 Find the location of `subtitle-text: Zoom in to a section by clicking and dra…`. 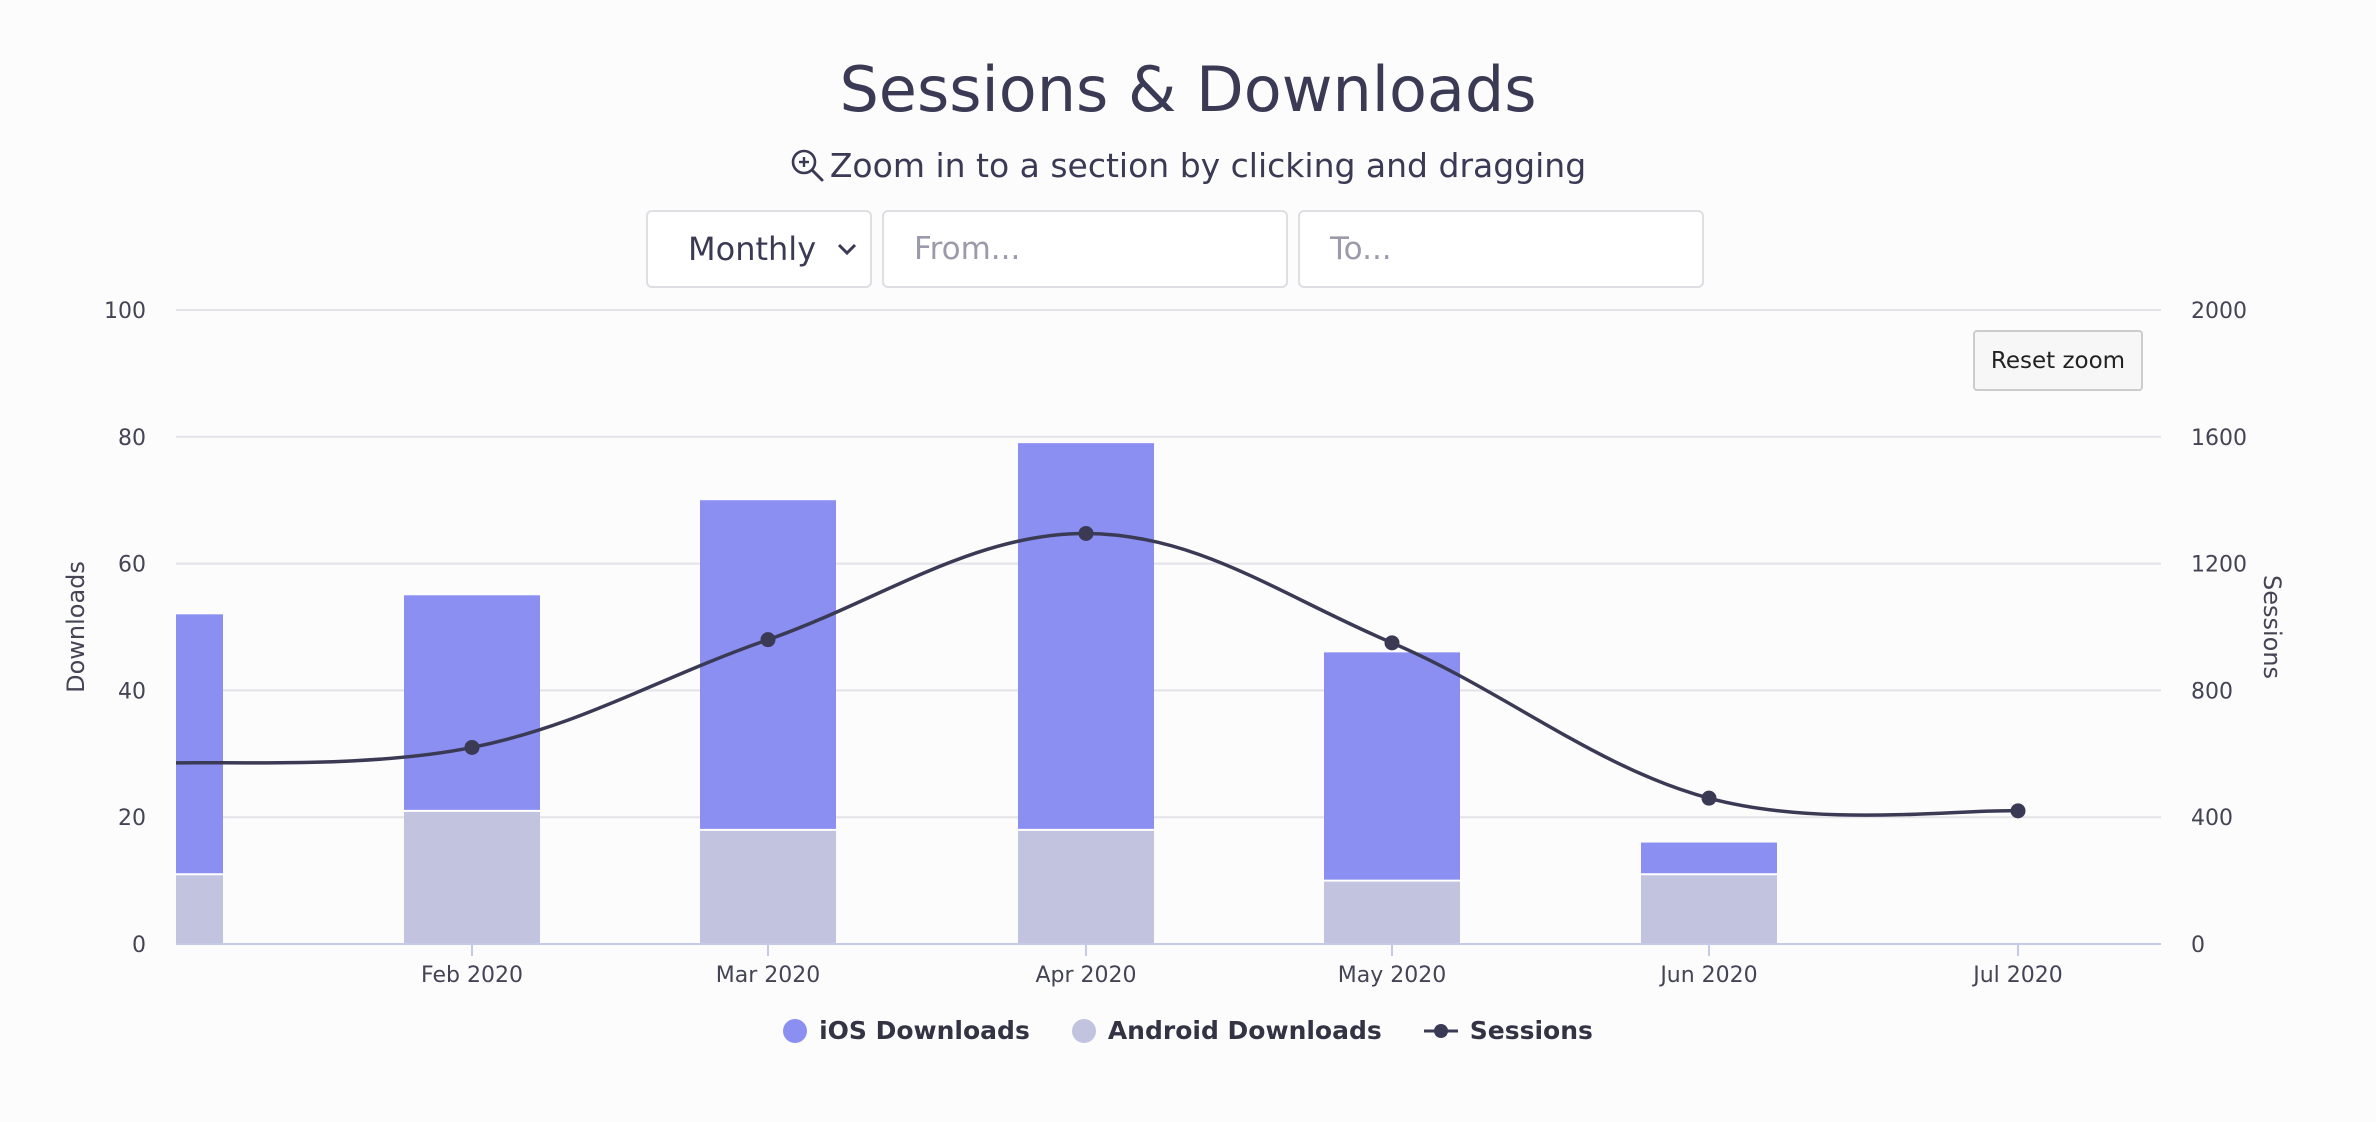

subtitle-text: Zoom in to a section by clicking and dra… is located at coordinates (1208, 165).